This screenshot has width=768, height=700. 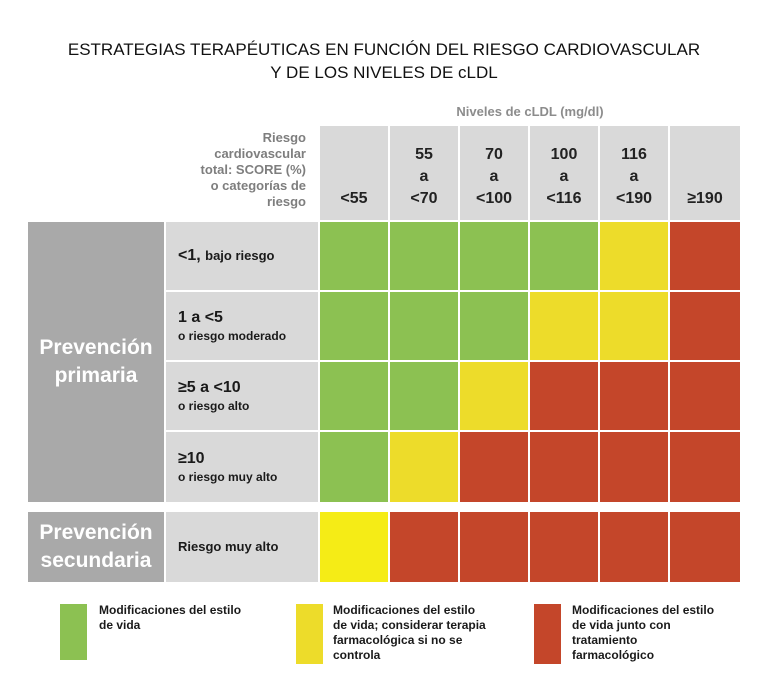 I want to click on risk-header-line: Riesgo, so click(x=284, y=137).